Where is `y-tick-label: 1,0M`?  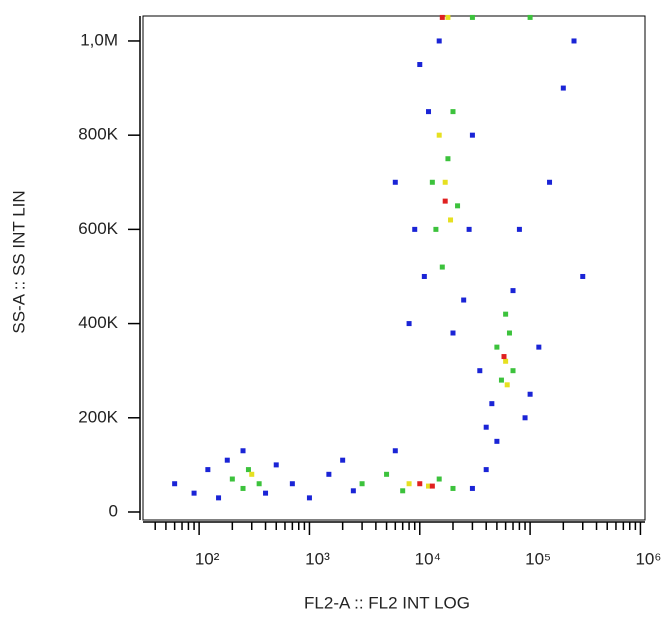 y-tick-label: 1,0M is located at coordinates (99, 39).